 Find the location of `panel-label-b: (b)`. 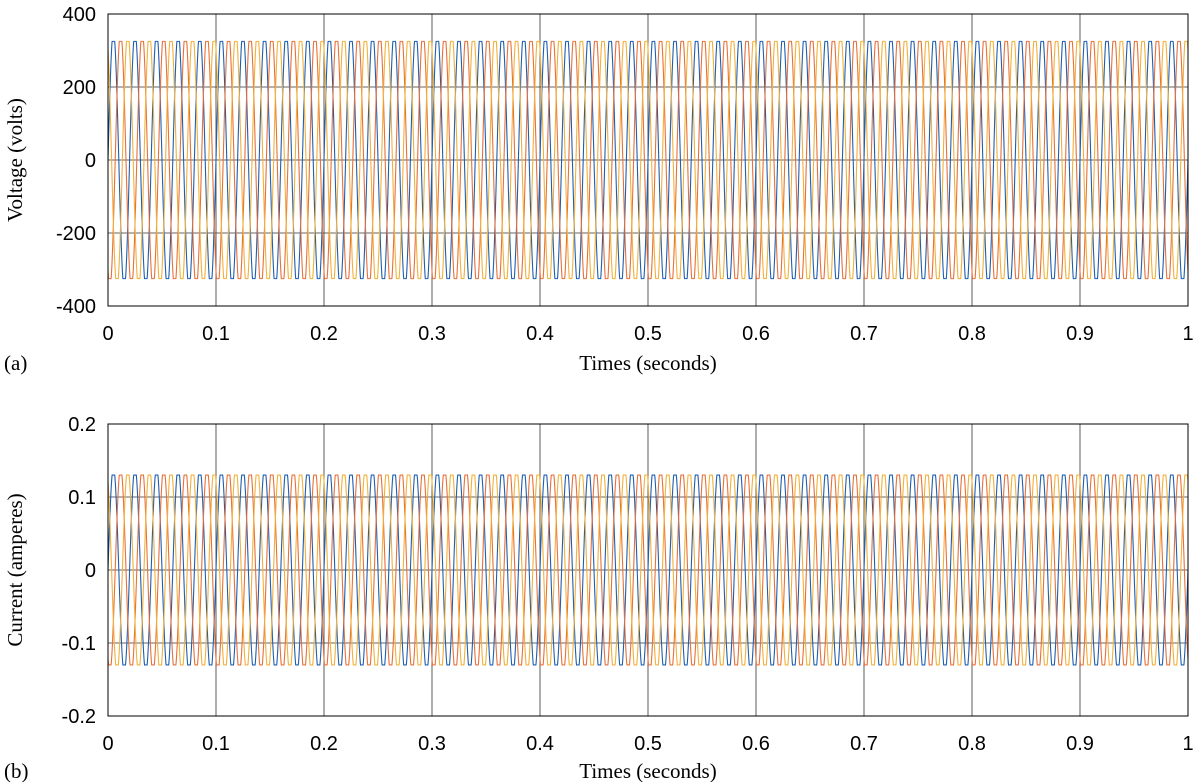

panel-label-b: (b) is located at coordinates (16, 770).